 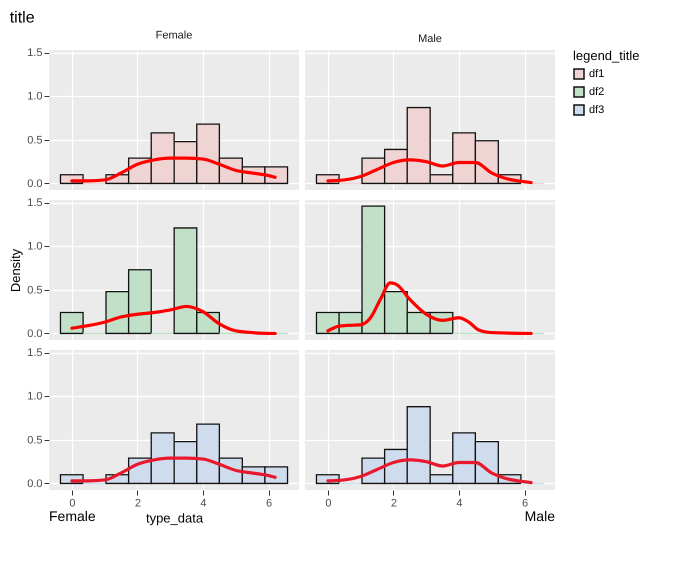 I want to click on x-axis-title: type_data, so click(x=175, y=518).